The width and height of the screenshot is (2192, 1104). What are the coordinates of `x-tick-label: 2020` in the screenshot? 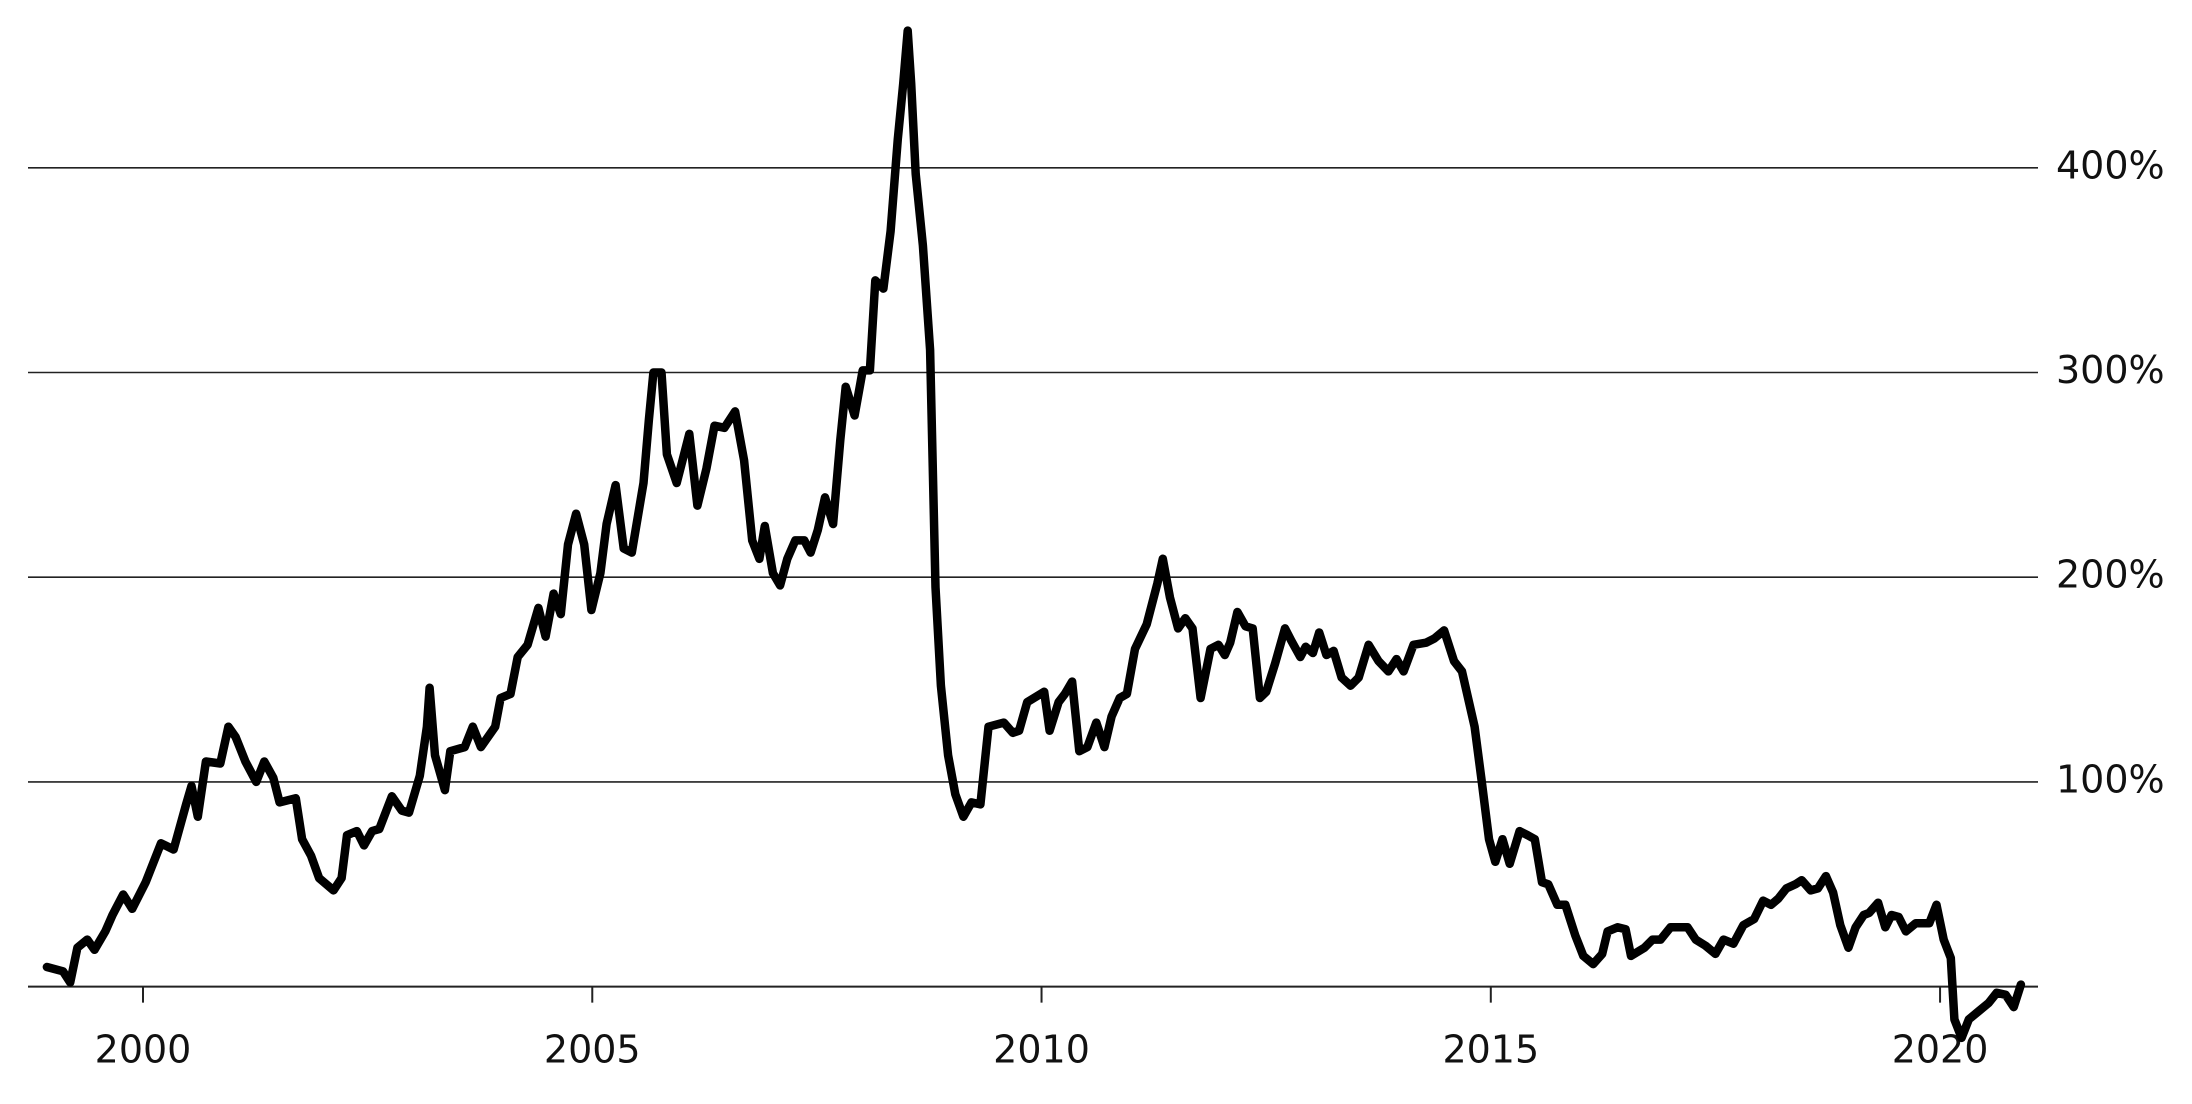 It's located at (1940, 1050).